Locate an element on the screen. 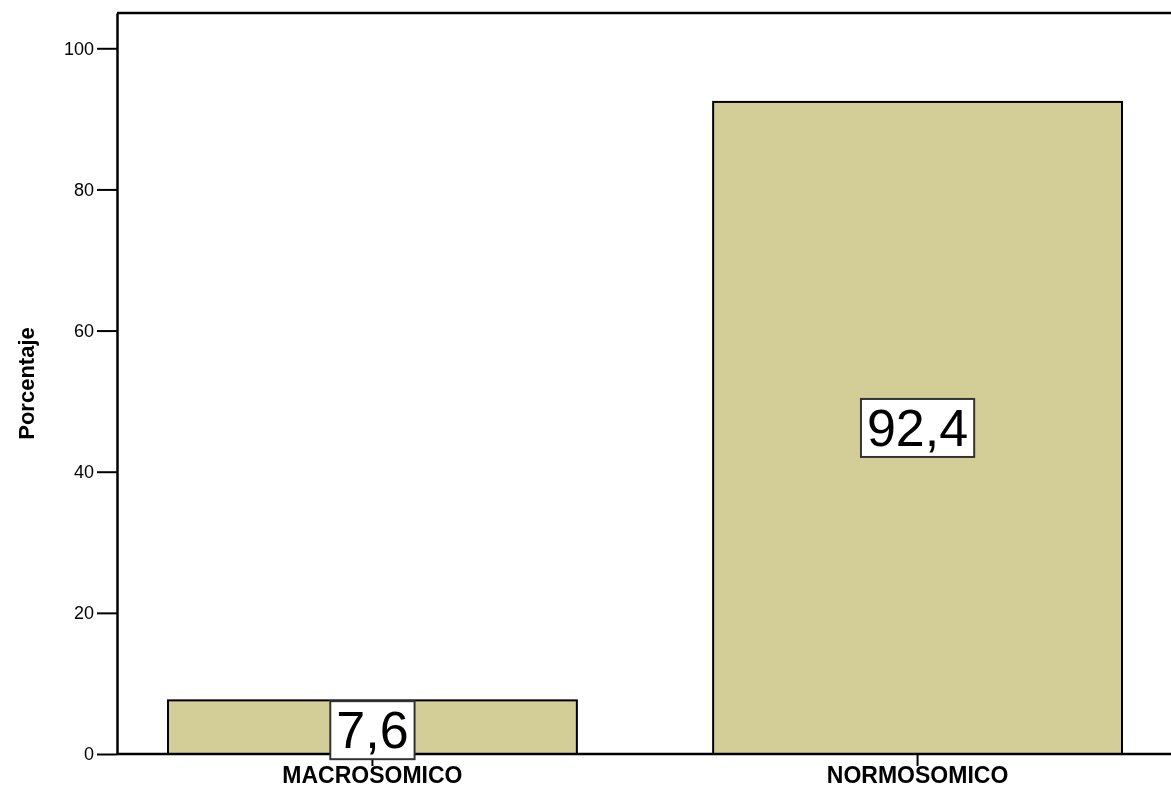 Image resolution: width=1171 pixels, height=807 pixels. y-tick-label: 0 is located at coordinates (88, 754).